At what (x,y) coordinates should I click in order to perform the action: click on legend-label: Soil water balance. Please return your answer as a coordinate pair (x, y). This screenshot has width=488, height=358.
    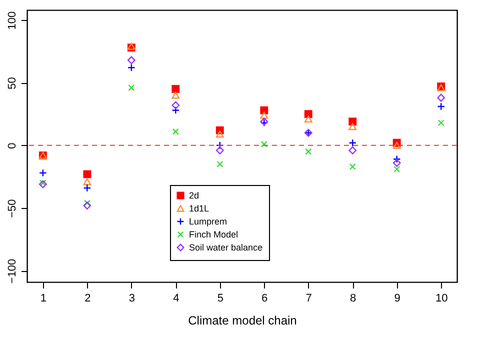
    Looking at the image, I should click on (226, 247).